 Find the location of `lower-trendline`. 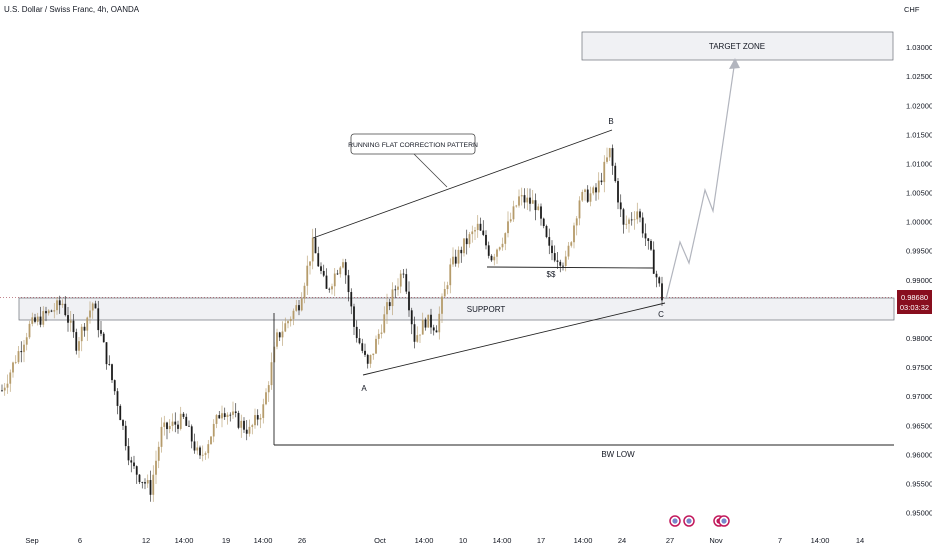

lower-trendline is located at coordinates (514, 339).